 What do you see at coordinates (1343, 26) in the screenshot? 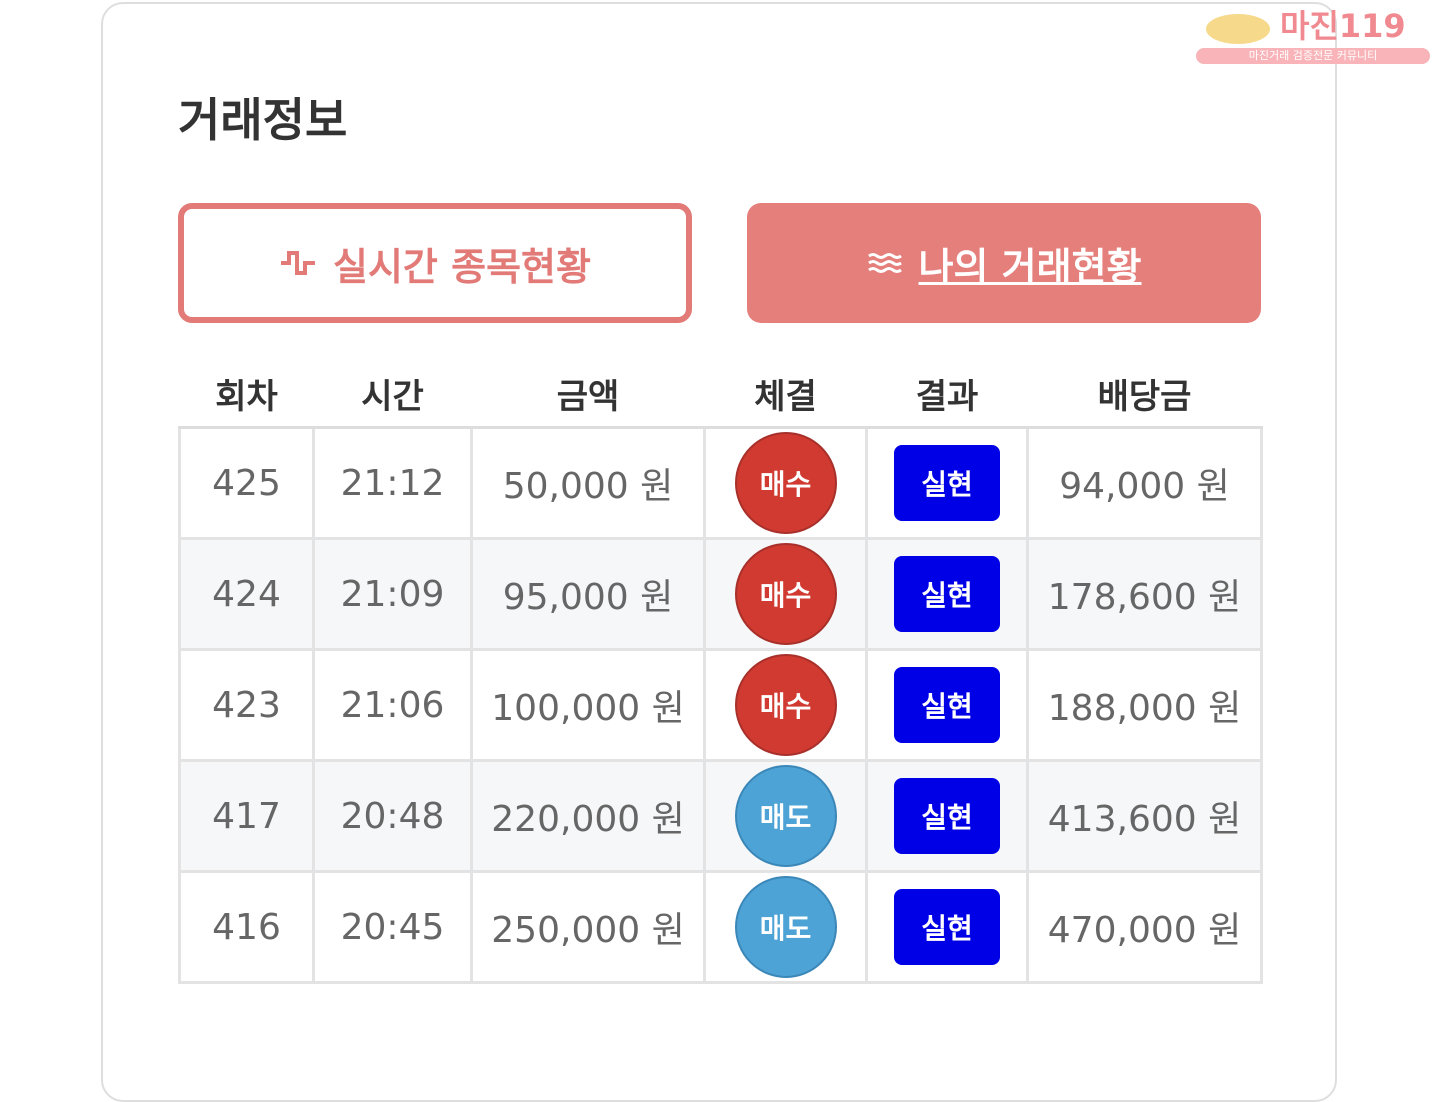
I see `logo-name: 마진119` at bounding box center [1343, 26].